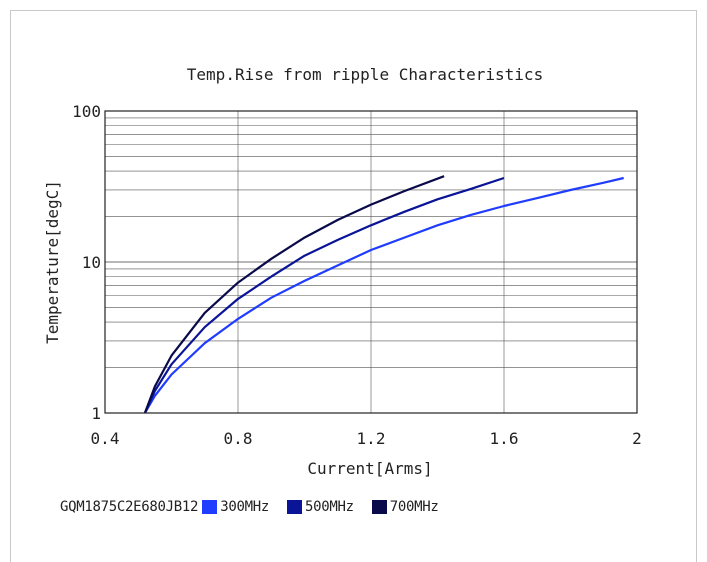 Image resolution: width=707 pixels, height=562 pixels. Describe the element at coordinates (238, 438) in the screenshot. I see `x-tick-label: 0.8` at that location.